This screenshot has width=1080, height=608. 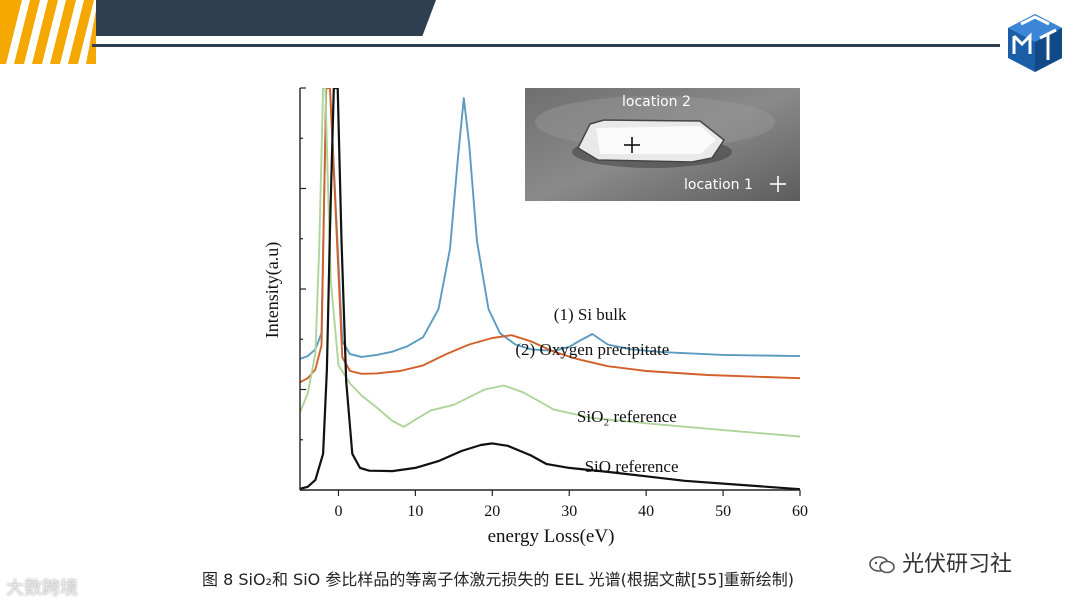 I want to click on series-label-4: SiO reference, so click(x=632, y=466).